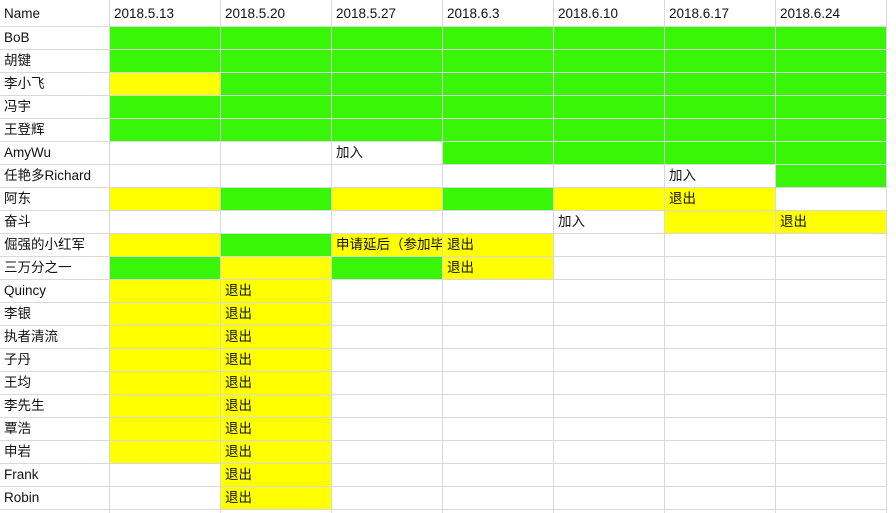  Describe the element at coordinates (55, 360) in the screenshot. I see `row-name-cell: 子丹` at that location.